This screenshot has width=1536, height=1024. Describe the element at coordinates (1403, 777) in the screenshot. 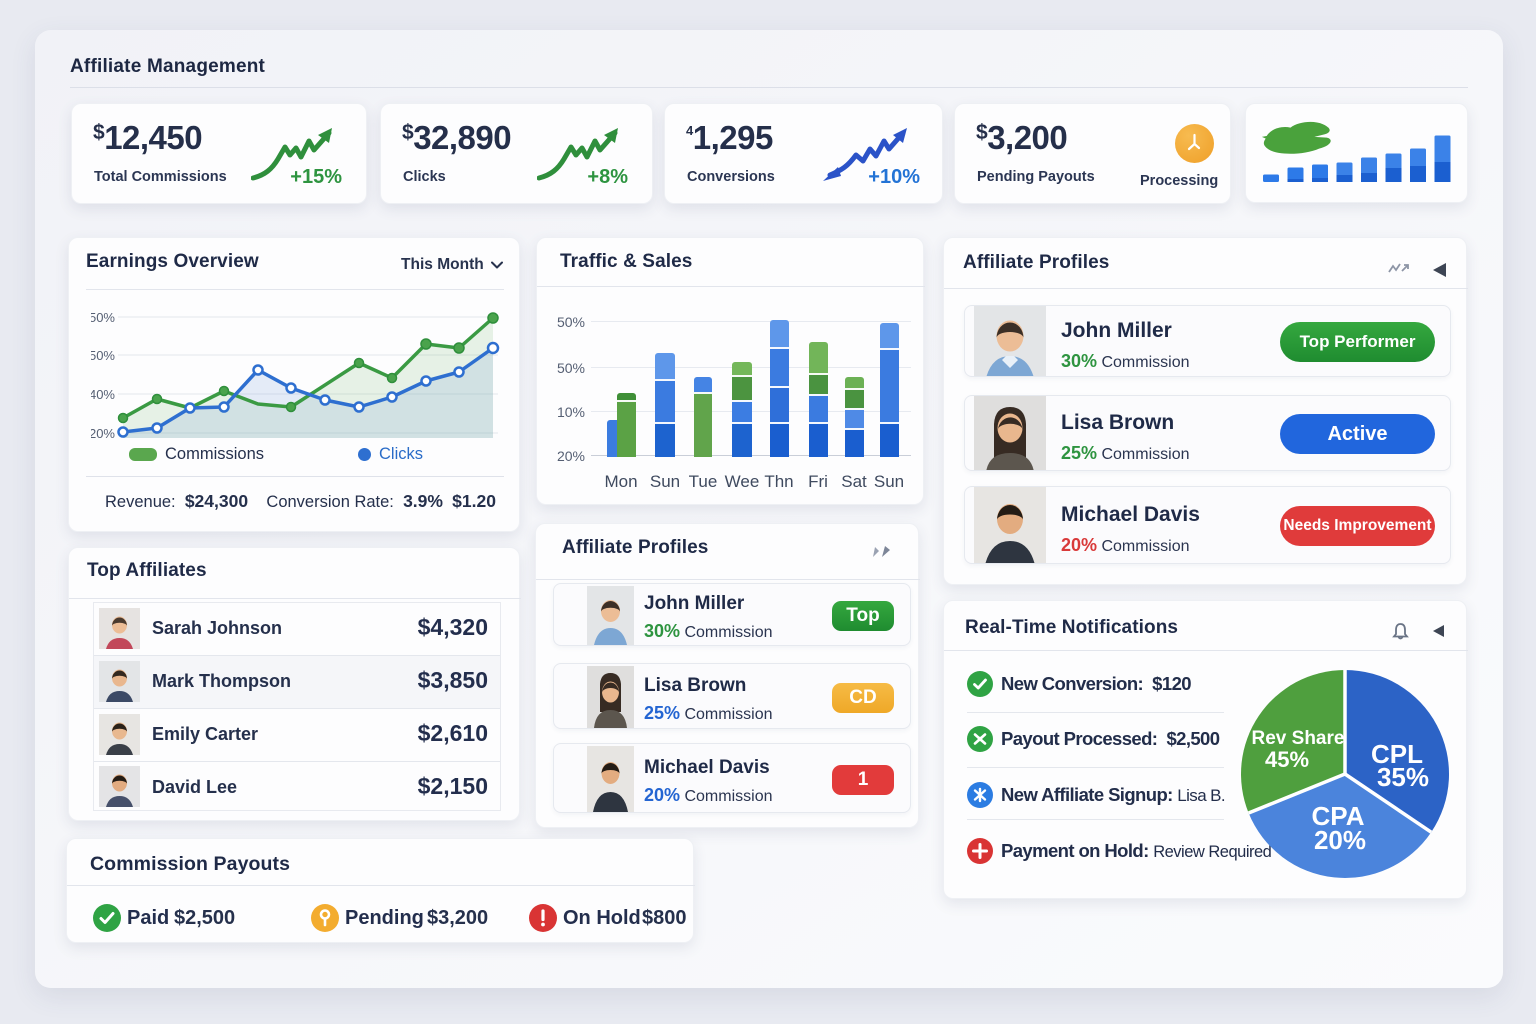

I see `svg-text: 35%` at that location.